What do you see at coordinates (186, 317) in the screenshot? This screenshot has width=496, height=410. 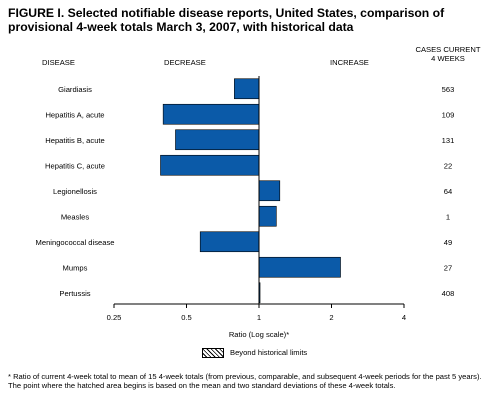 I see `x-tick-label: 0.5` at bounding box center [186, 317].